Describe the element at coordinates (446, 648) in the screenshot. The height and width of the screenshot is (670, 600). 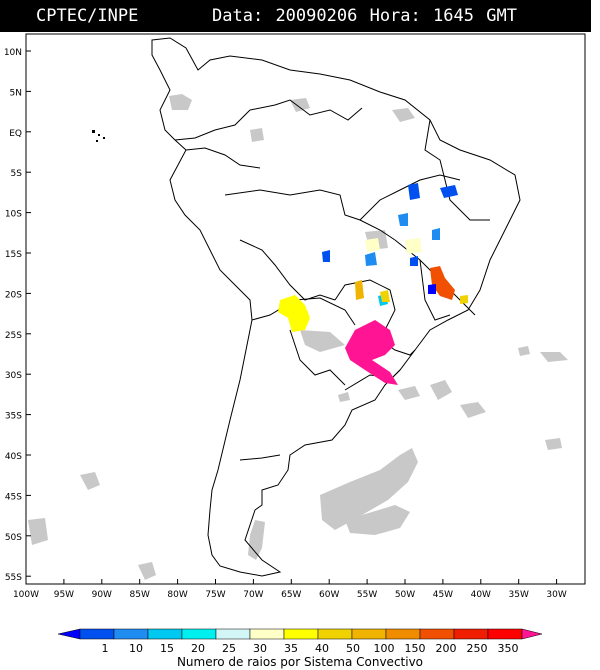
I see `legend-value: 200` at that location.